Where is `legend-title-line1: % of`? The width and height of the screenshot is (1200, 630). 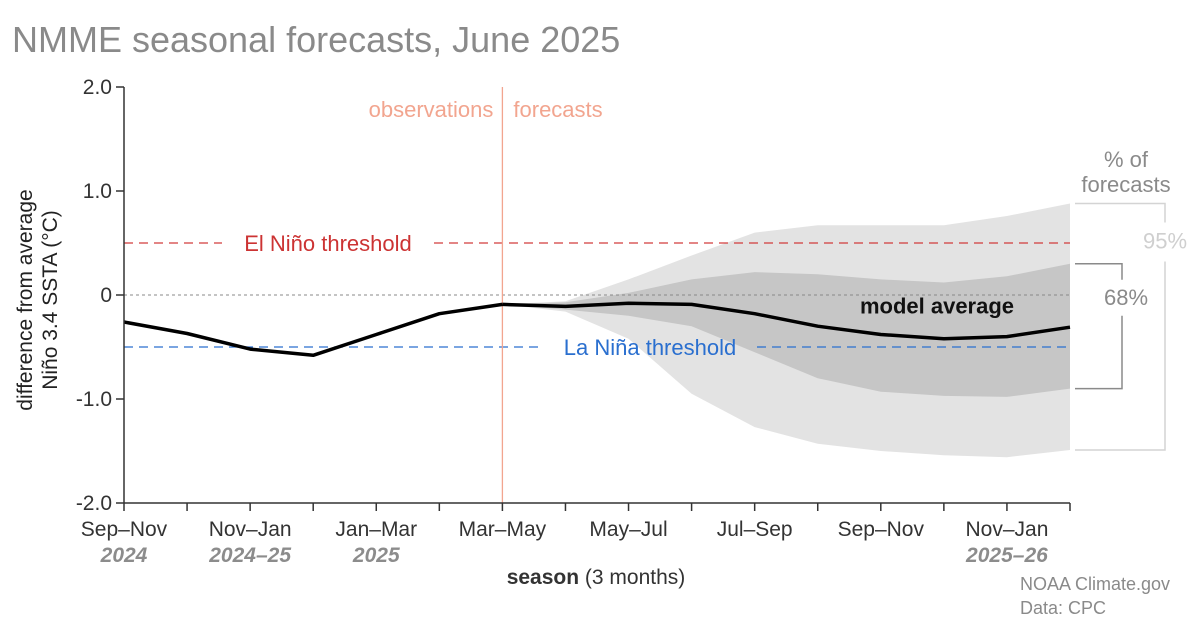
legend-title-line1: % of is located at coordinates (1126, 159).